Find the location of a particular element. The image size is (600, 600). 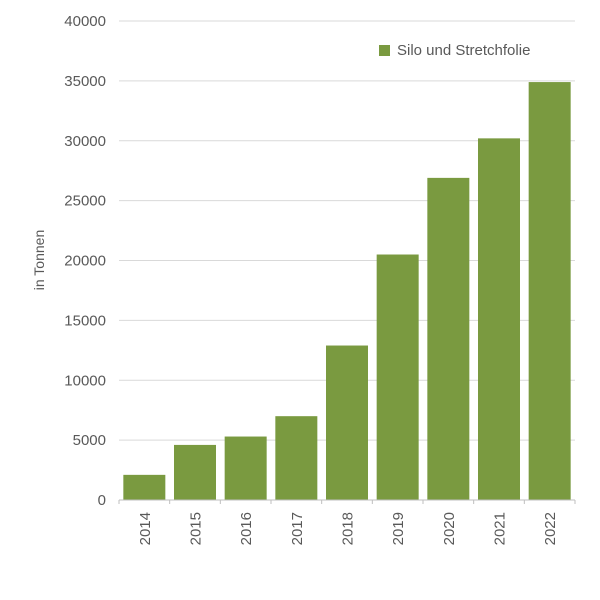

x-label-2022: 2022 is located at coordinates (550, 528).